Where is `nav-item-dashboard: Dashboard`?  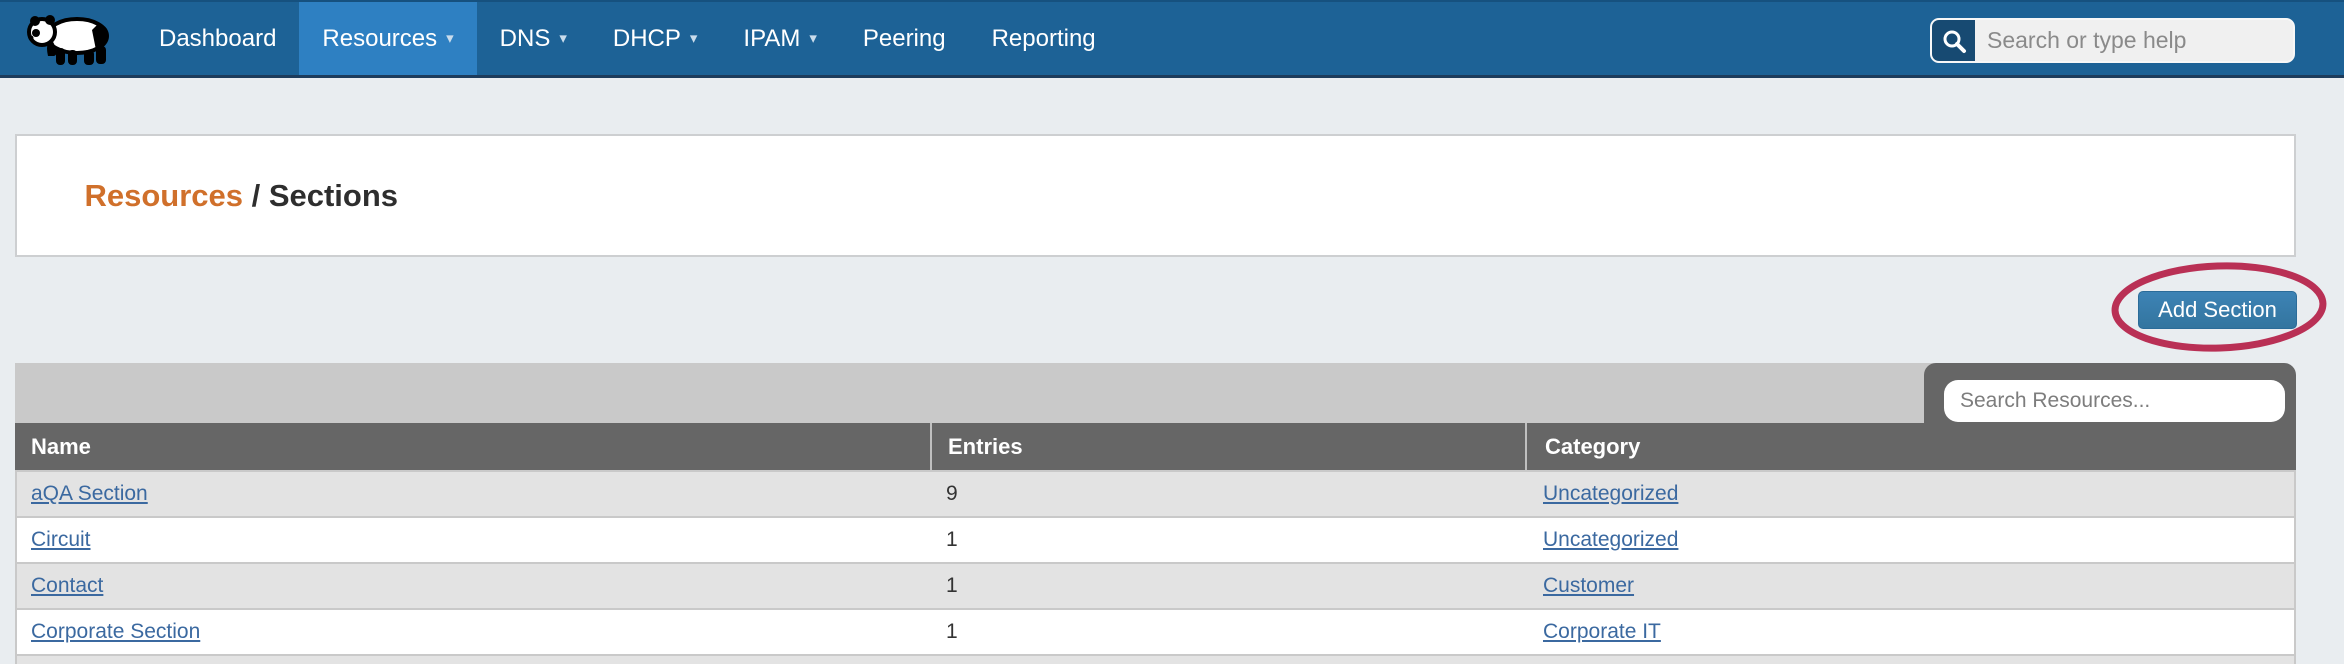
nav-item-dashboard: Dashboard is located at coordinates (217, 38).